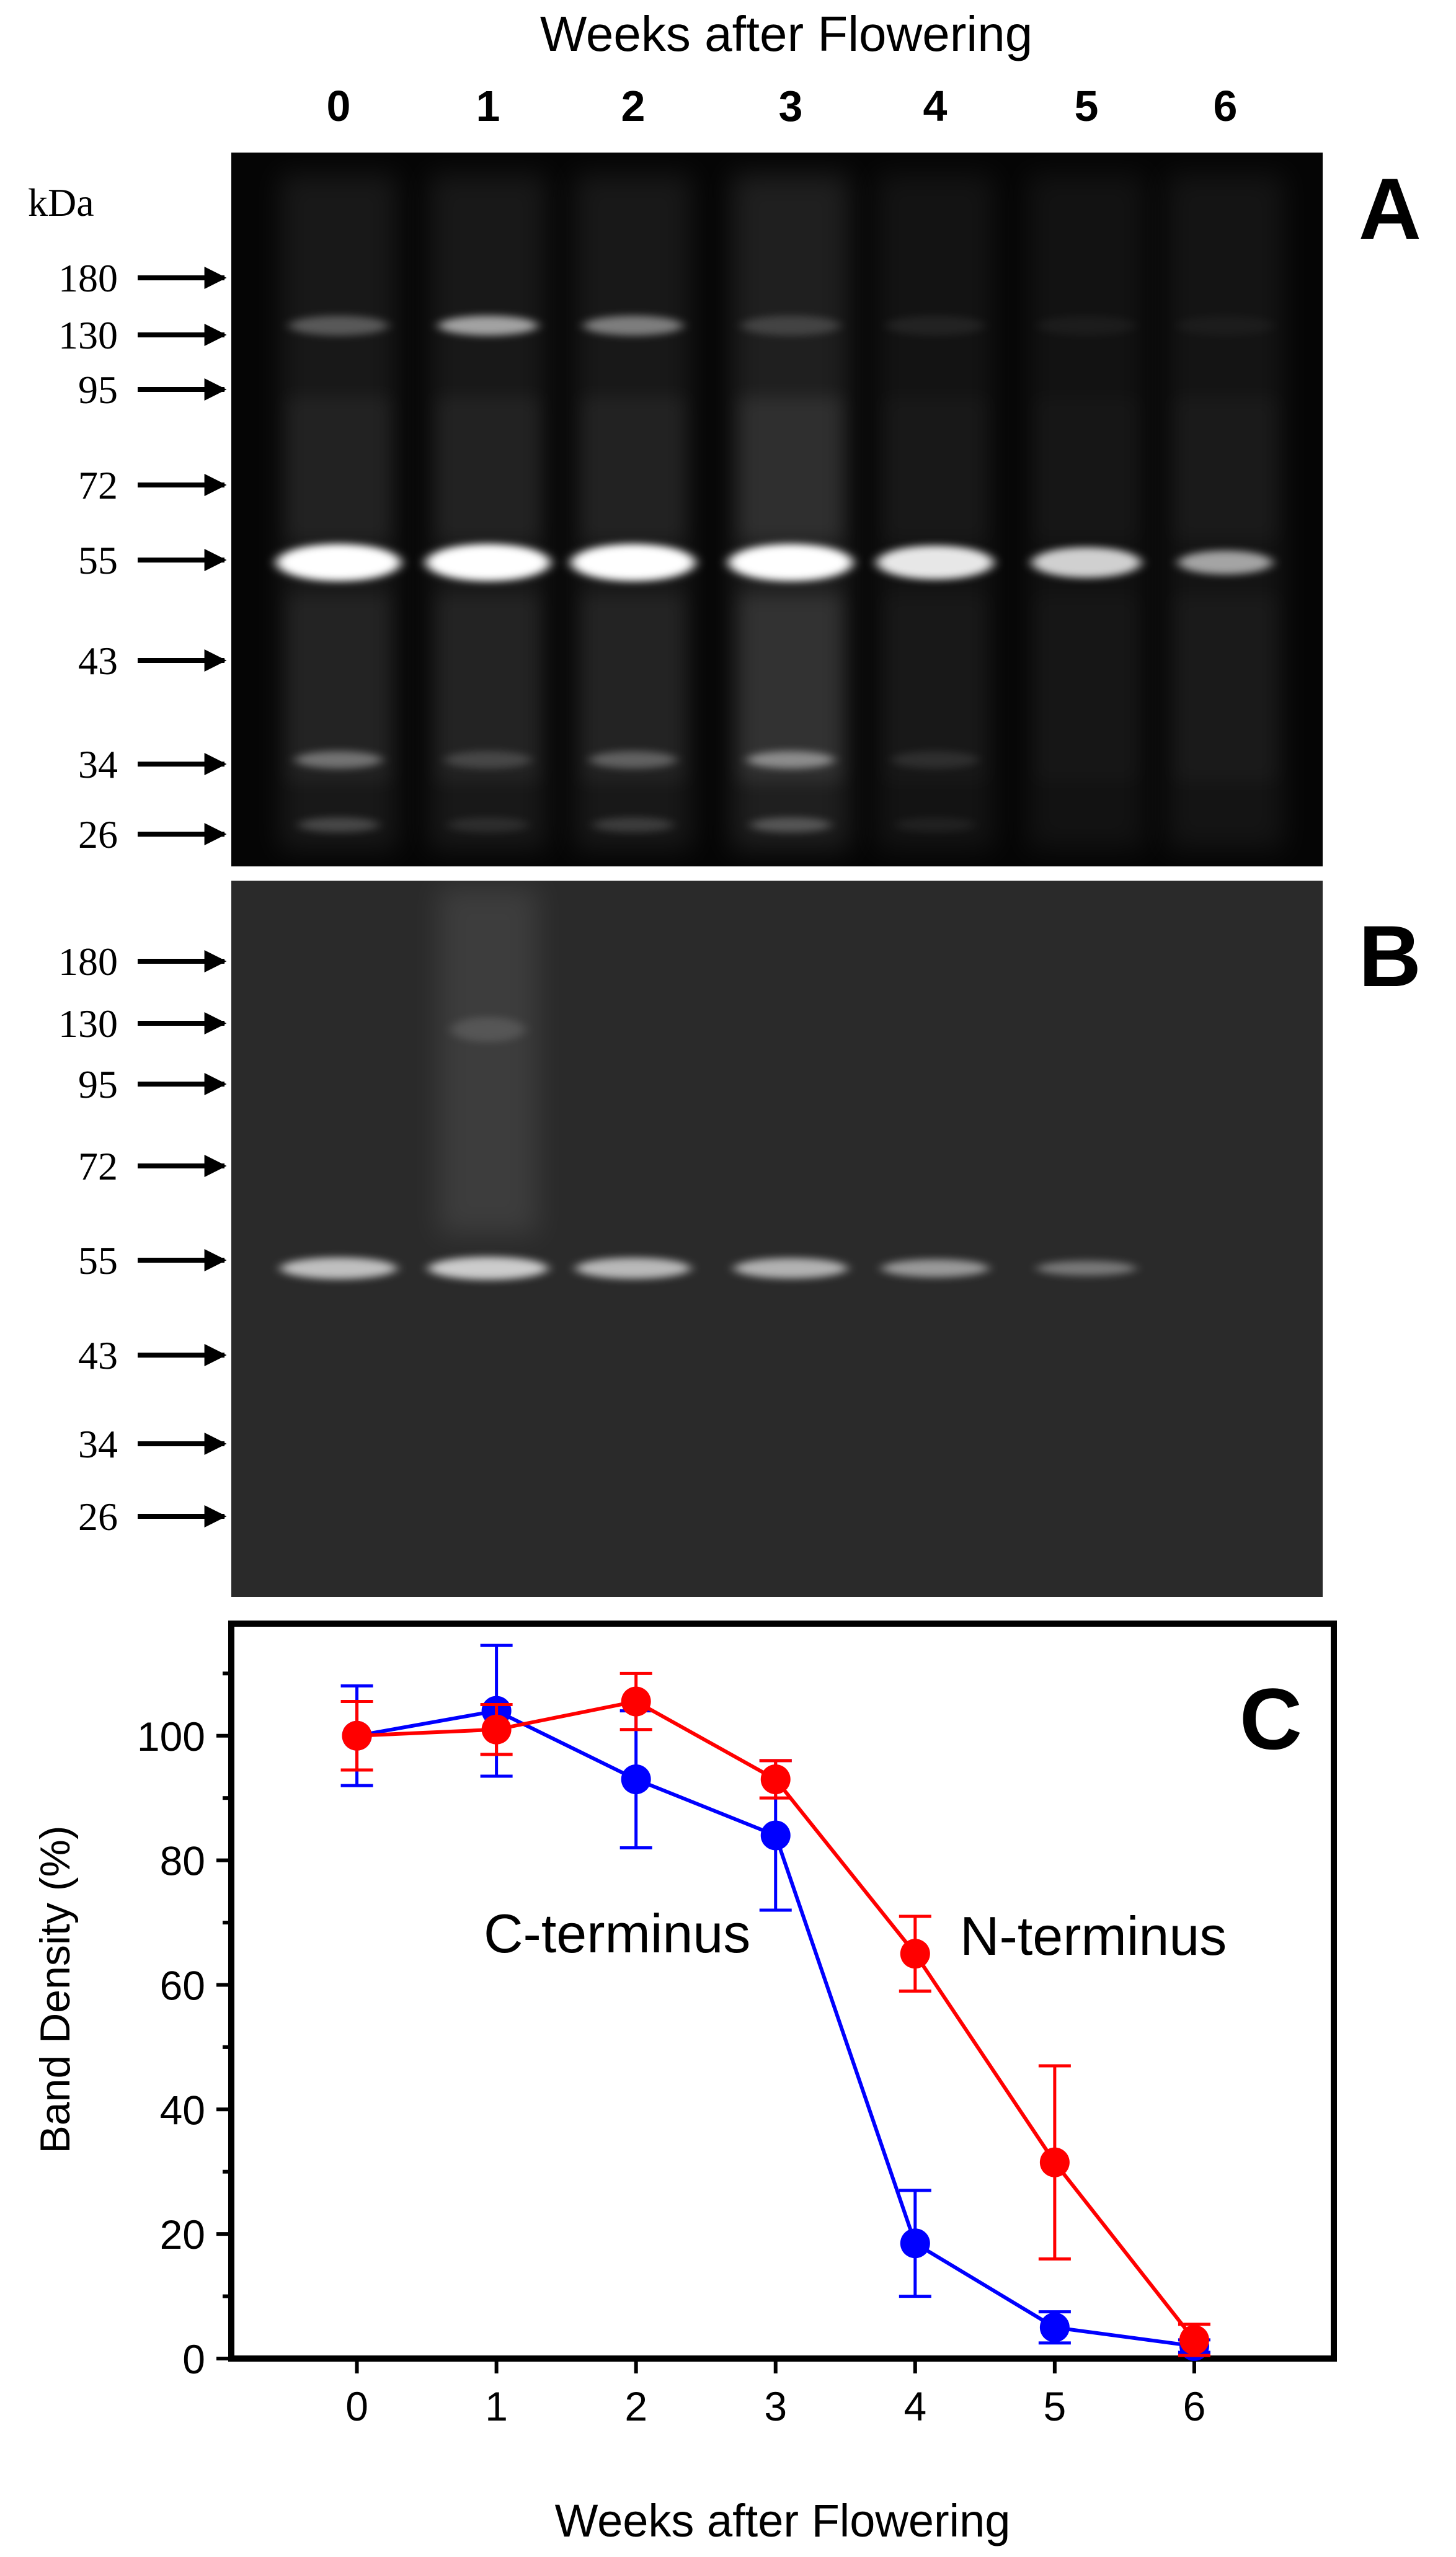 This screenshot has width=1456, height=2557. I want to click on marker-label: 26, so click(98, 1517).